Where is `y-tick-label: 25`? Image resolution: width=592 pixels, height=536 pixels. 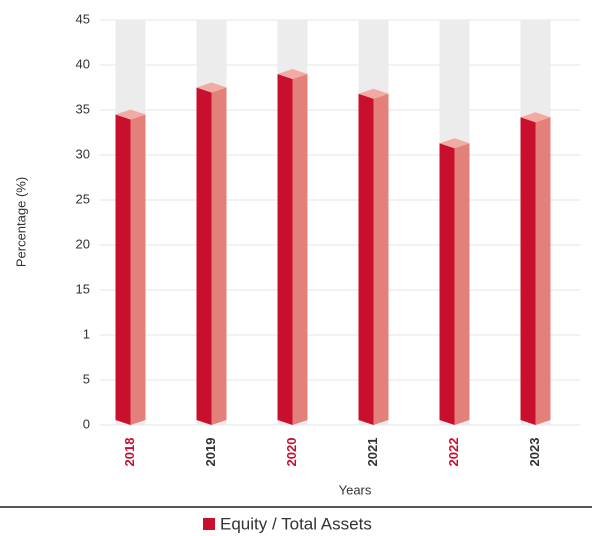 y-tick-label: 25 is located at coordinates (83, 198).